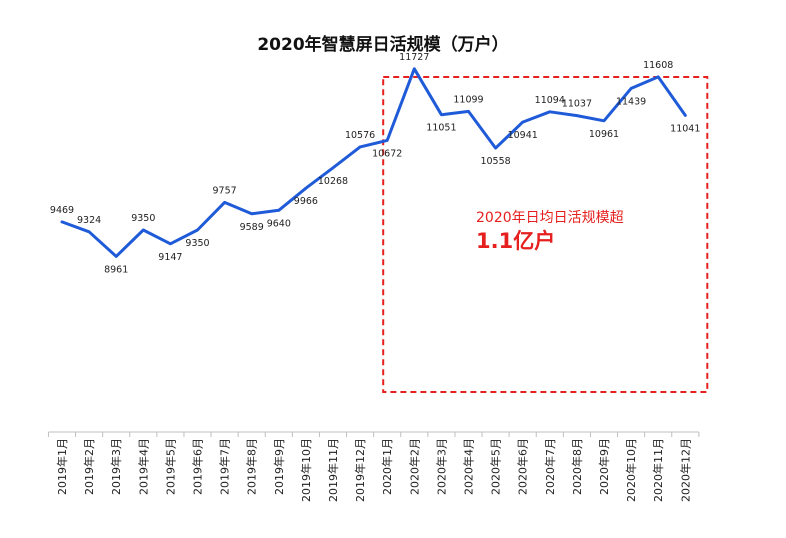 Image resolution: width=786 pixels, height=538 pixels. I want to click on x-tick-label: 2020年9月, so click(604, 466).